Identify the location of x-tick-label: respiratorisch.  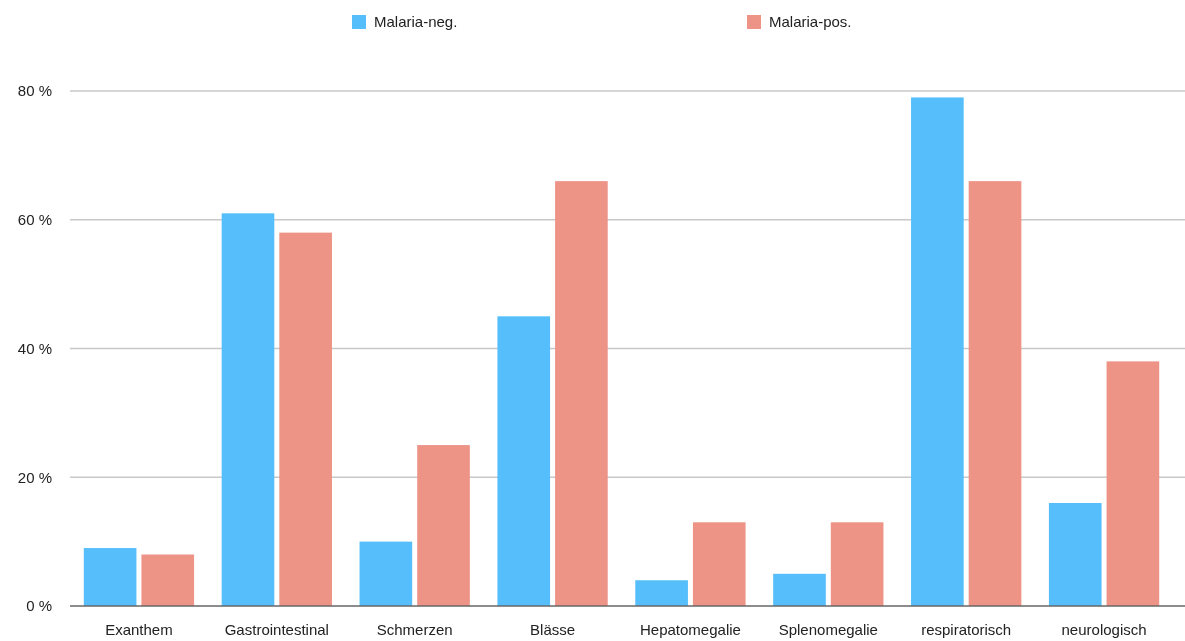
(966, 629).